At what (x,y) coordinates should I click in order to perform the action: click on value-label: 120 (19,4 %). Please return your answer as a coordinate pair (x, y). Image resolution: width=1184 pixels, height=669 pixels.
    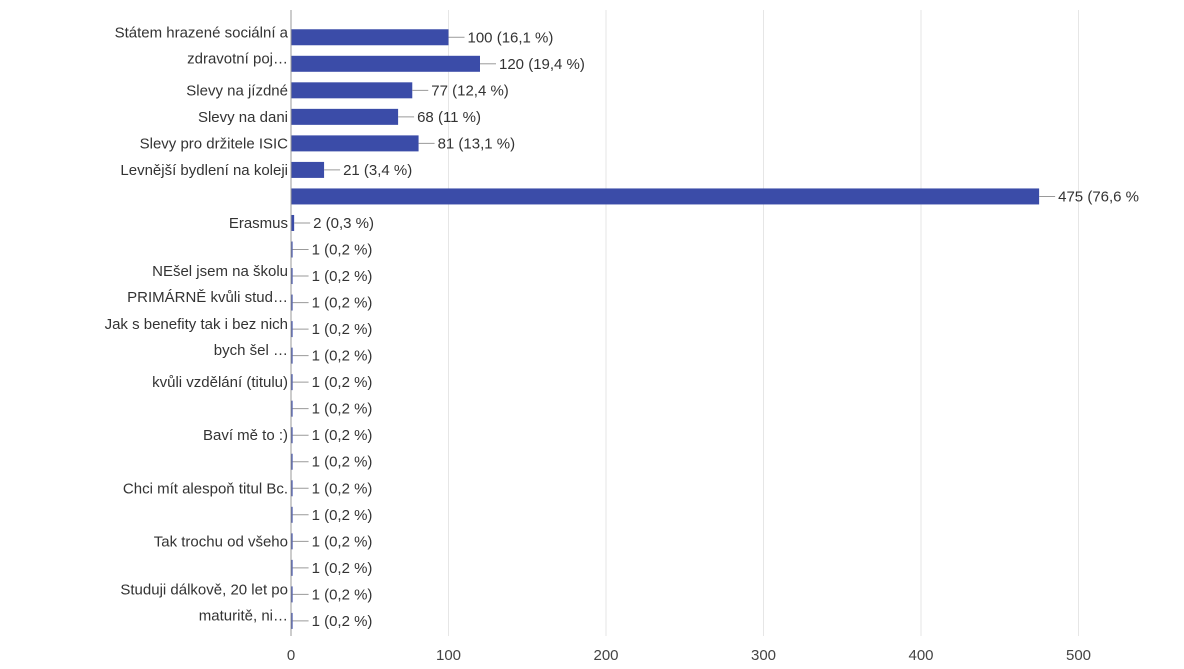
    Looking at the image, I should click on (542, 64).